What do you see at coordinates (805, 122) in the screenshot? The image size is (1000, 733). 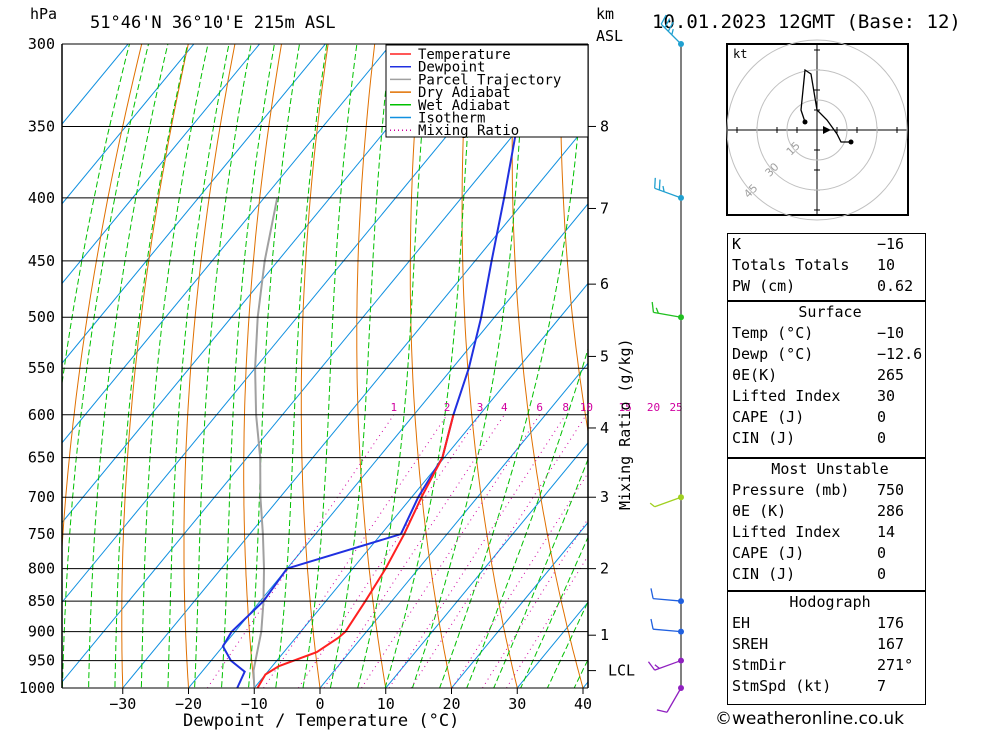 I see `hodograph-start-point` at bounding box center [805, 122].